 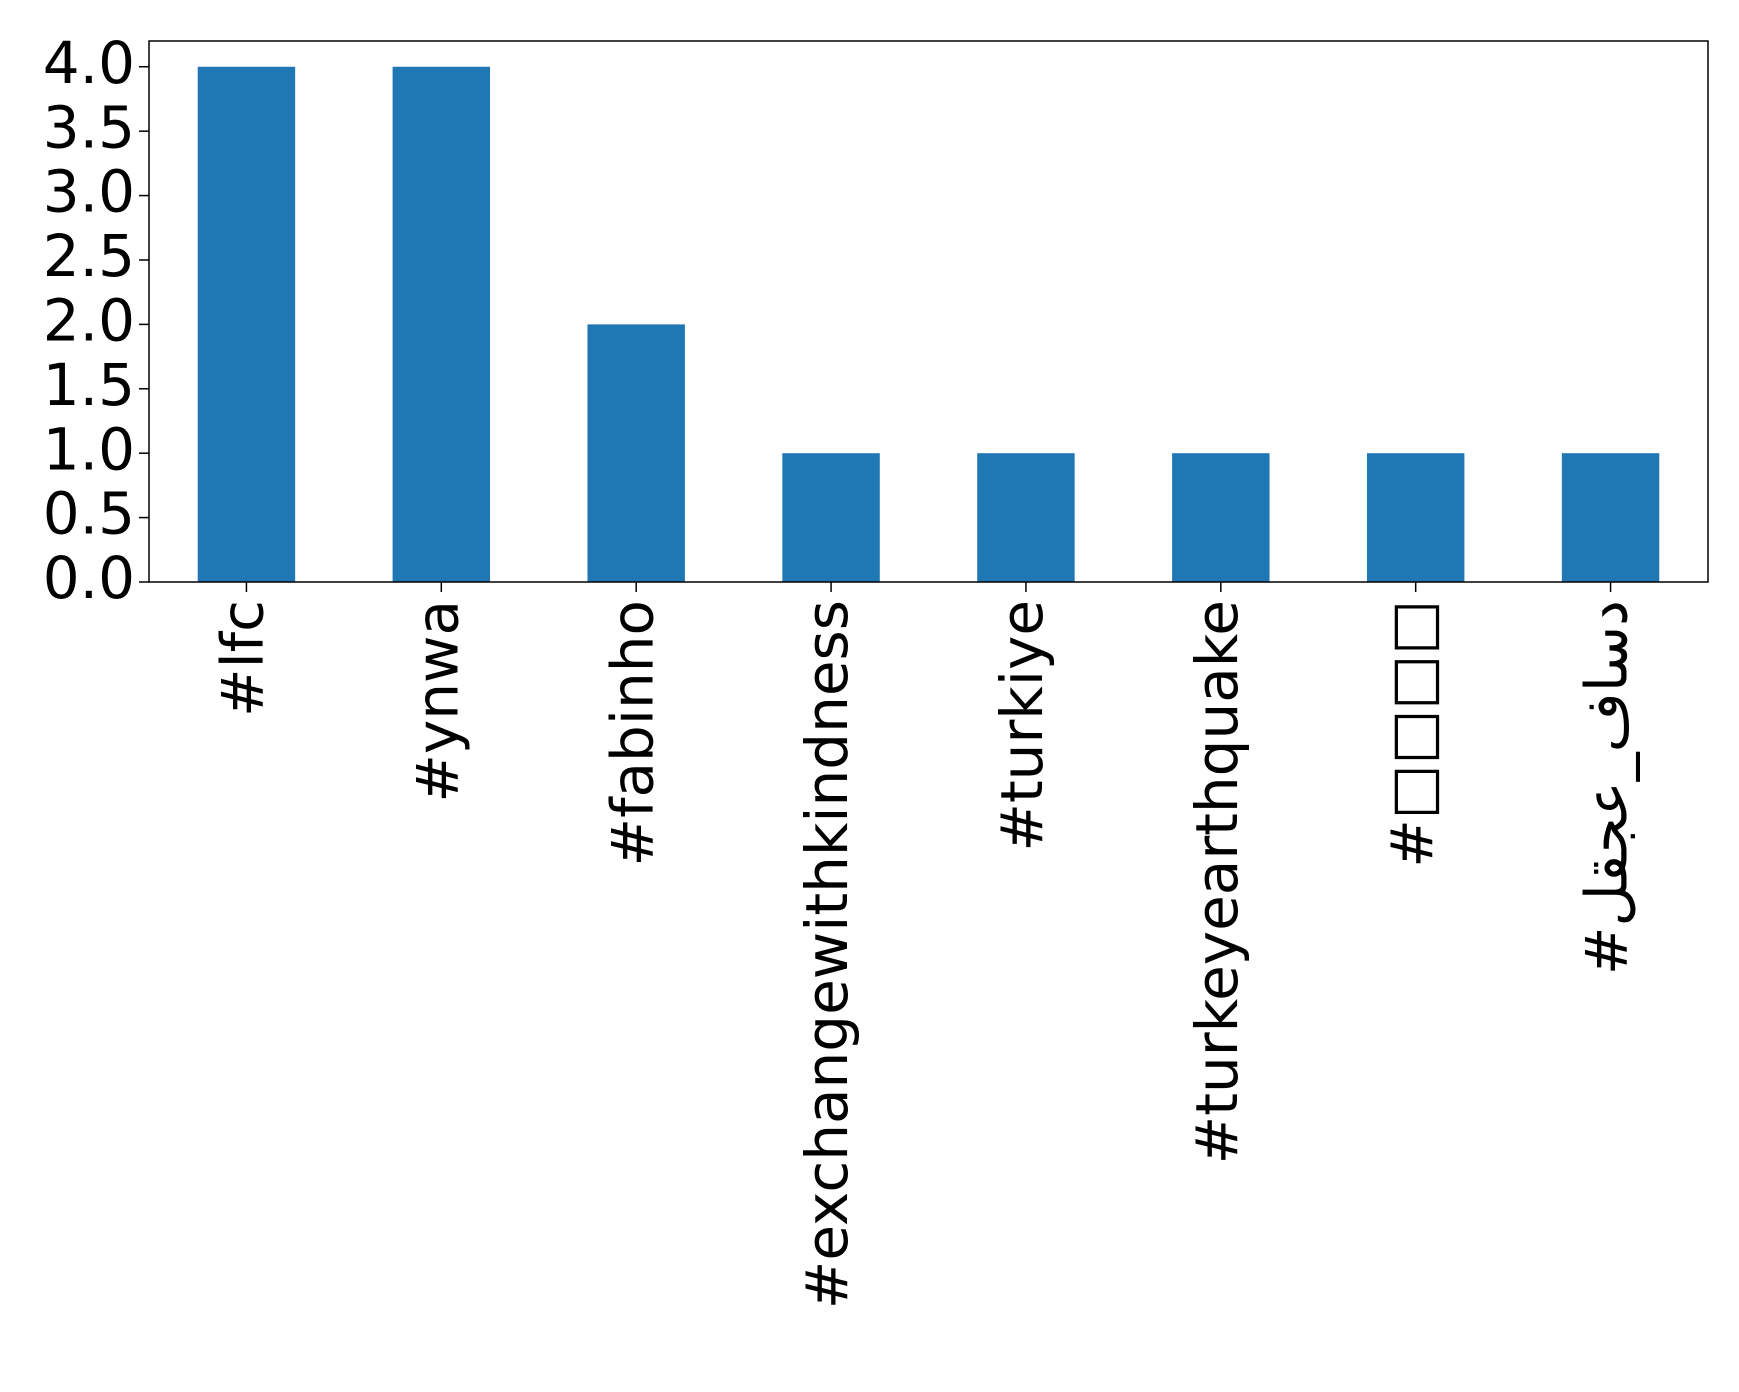 I want to click on x-tick-label: #turkeyearthquake, so click(x=1217, y=882).